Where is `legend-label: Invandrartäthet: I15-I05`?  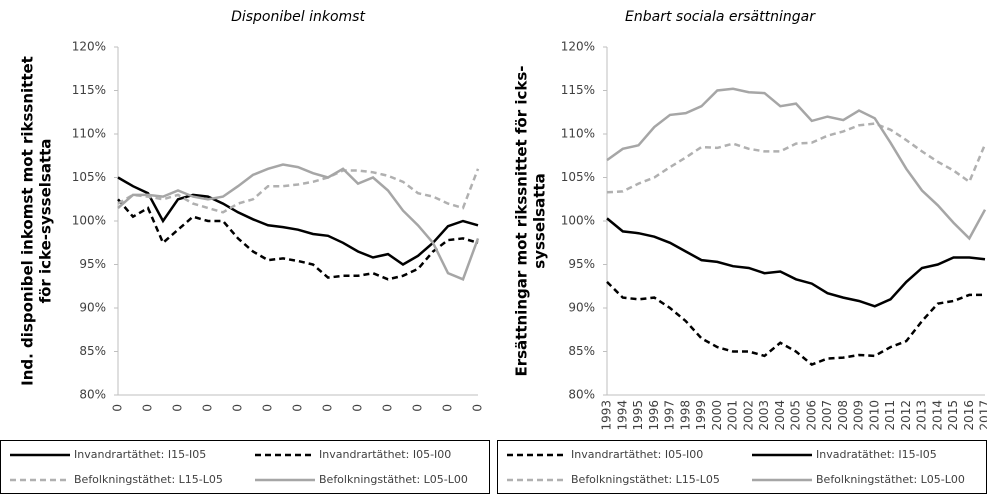 legend-label: Invandrartäthet: I15-I05 is located at coordinates (140, 454).